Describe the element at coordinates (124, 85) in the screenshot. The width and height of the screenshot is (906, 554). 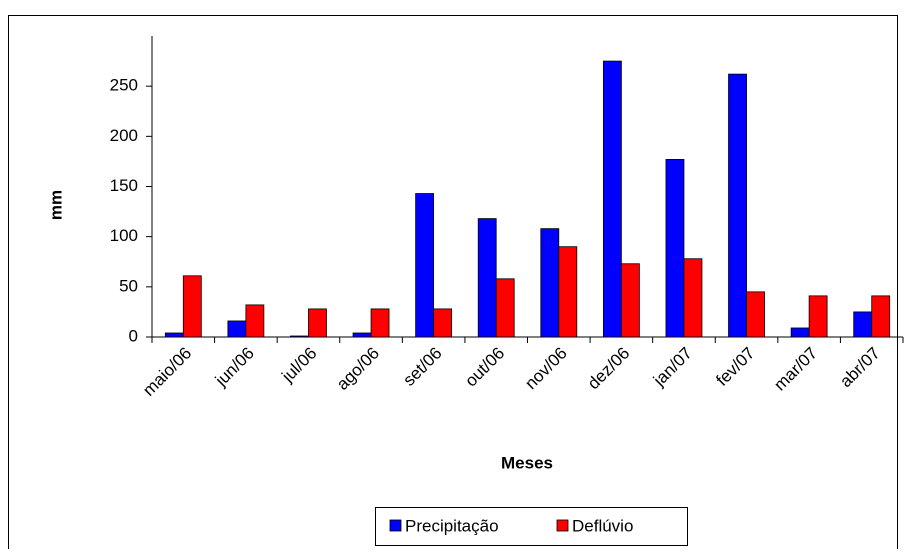
I see `y-tick-label: 250` at that location.